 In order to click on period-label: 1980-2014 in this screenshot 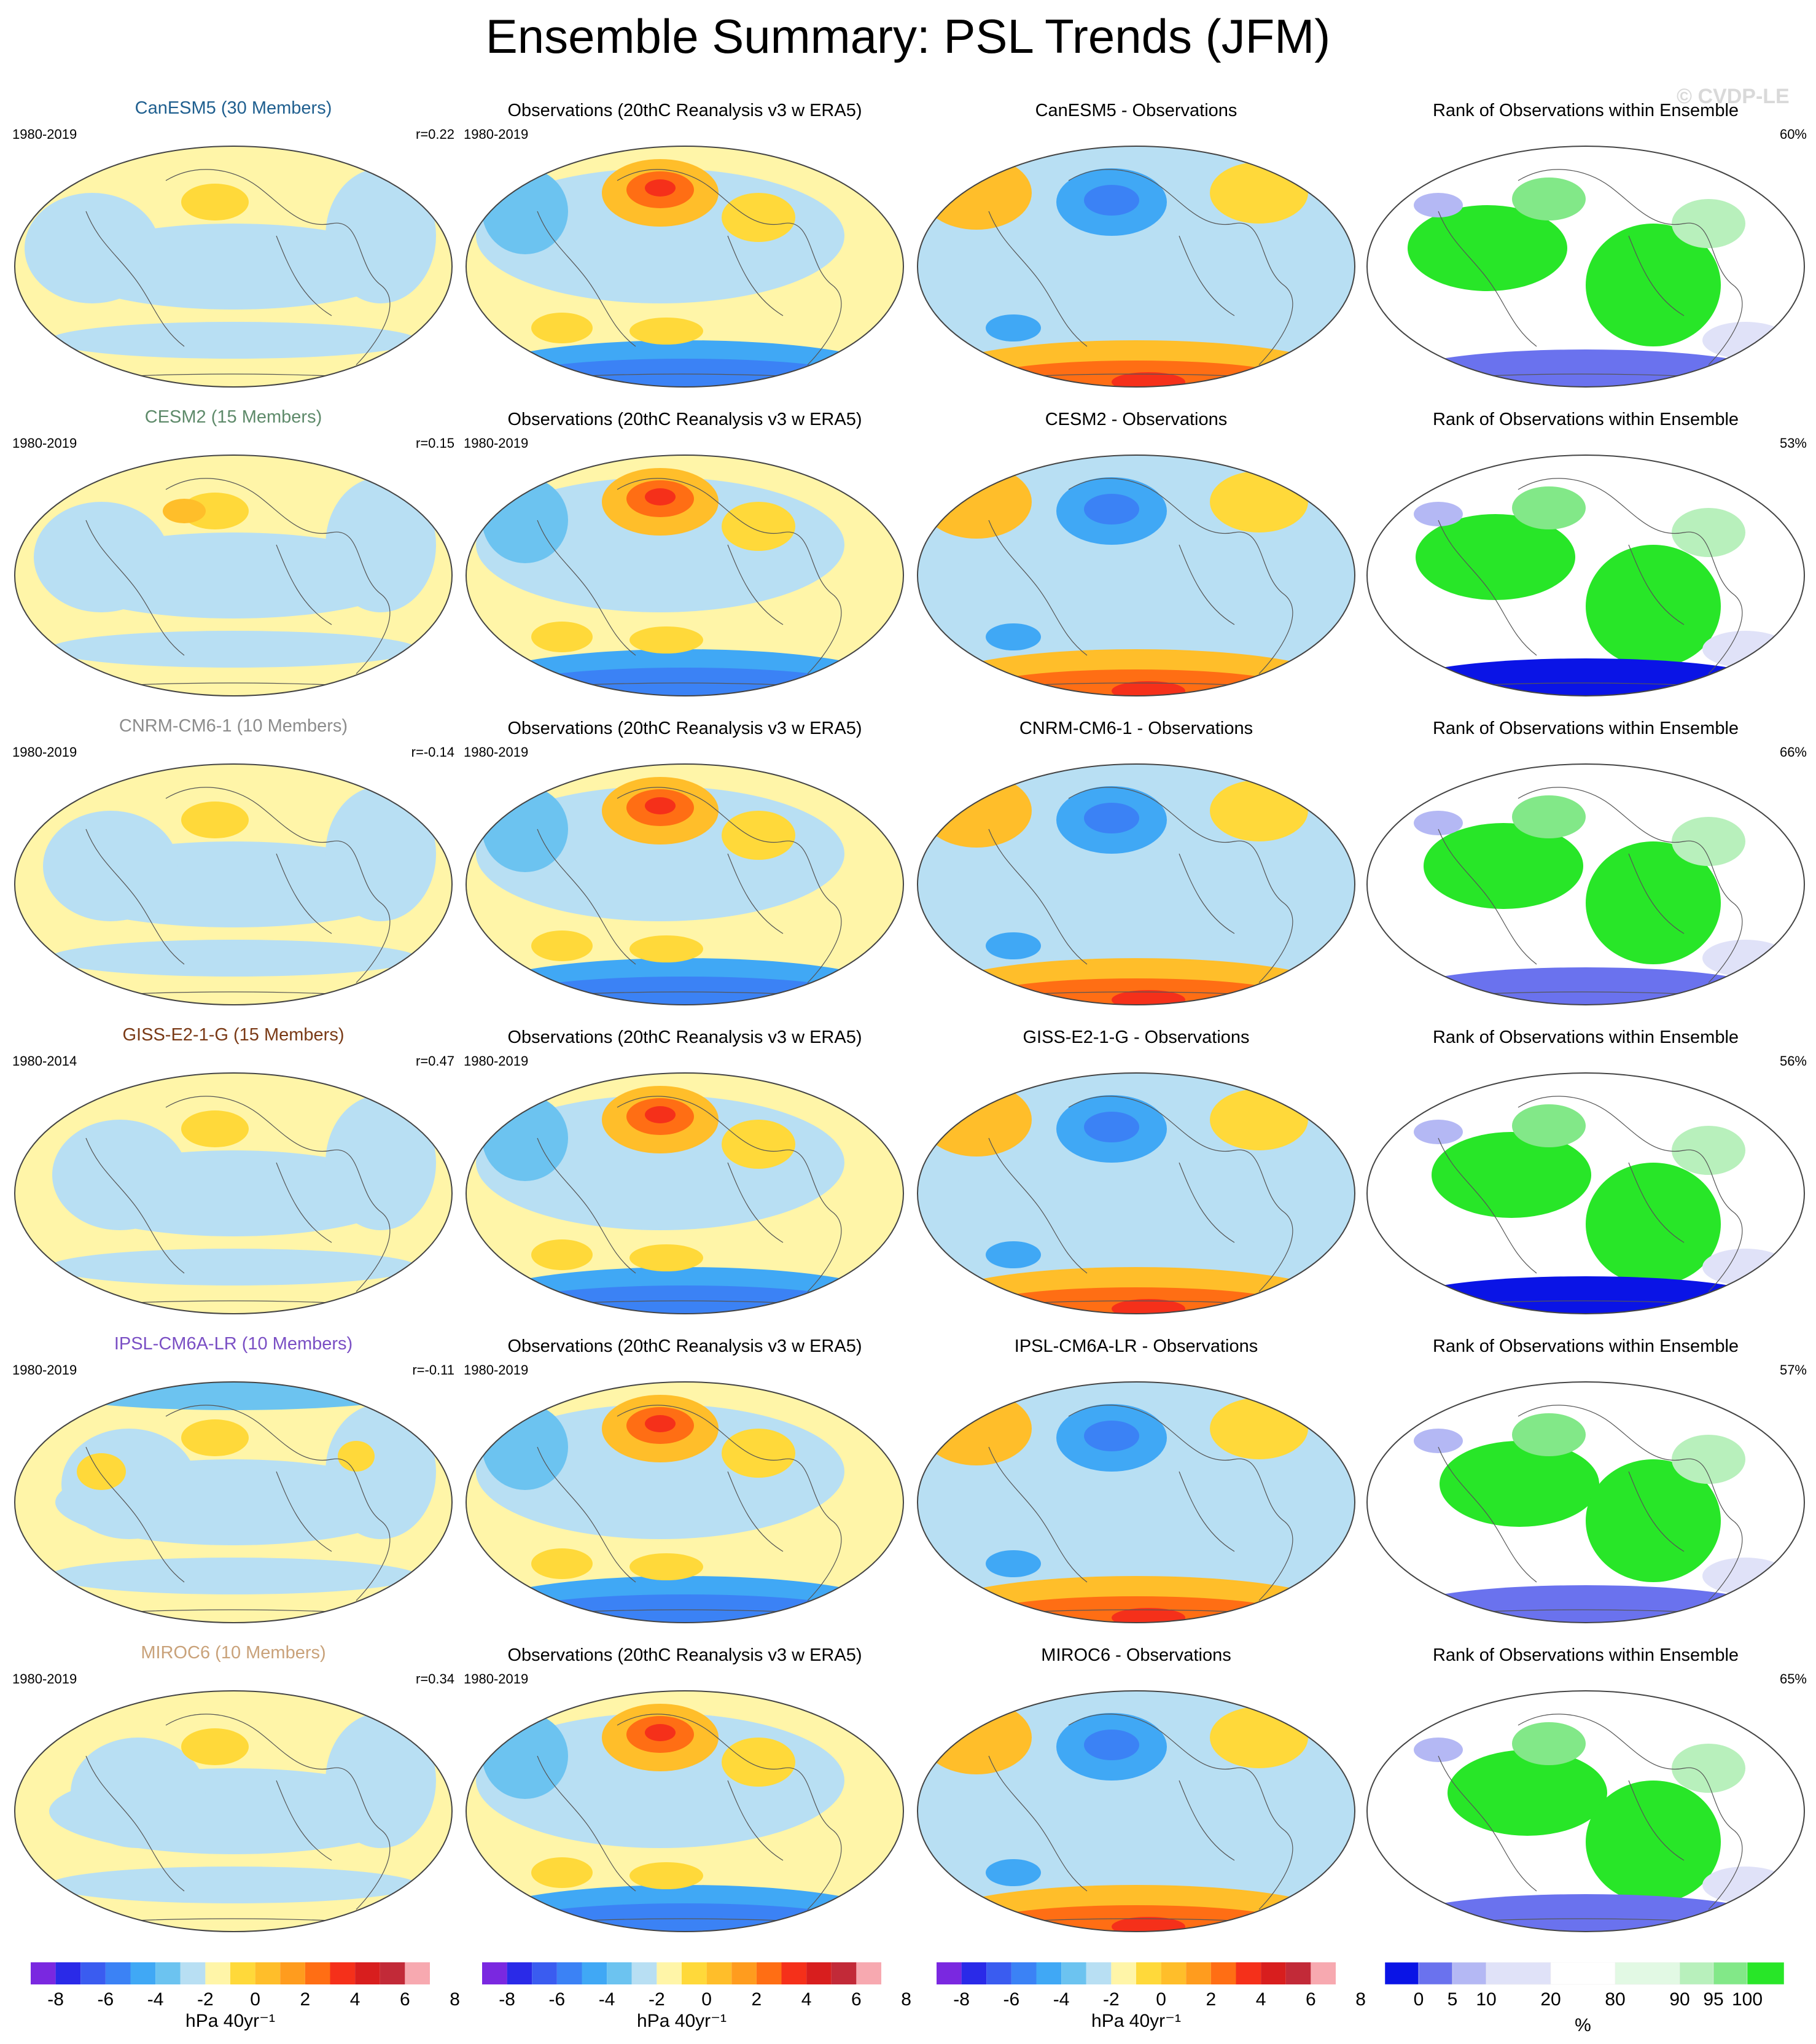, I will do `click(44, 1061)`.